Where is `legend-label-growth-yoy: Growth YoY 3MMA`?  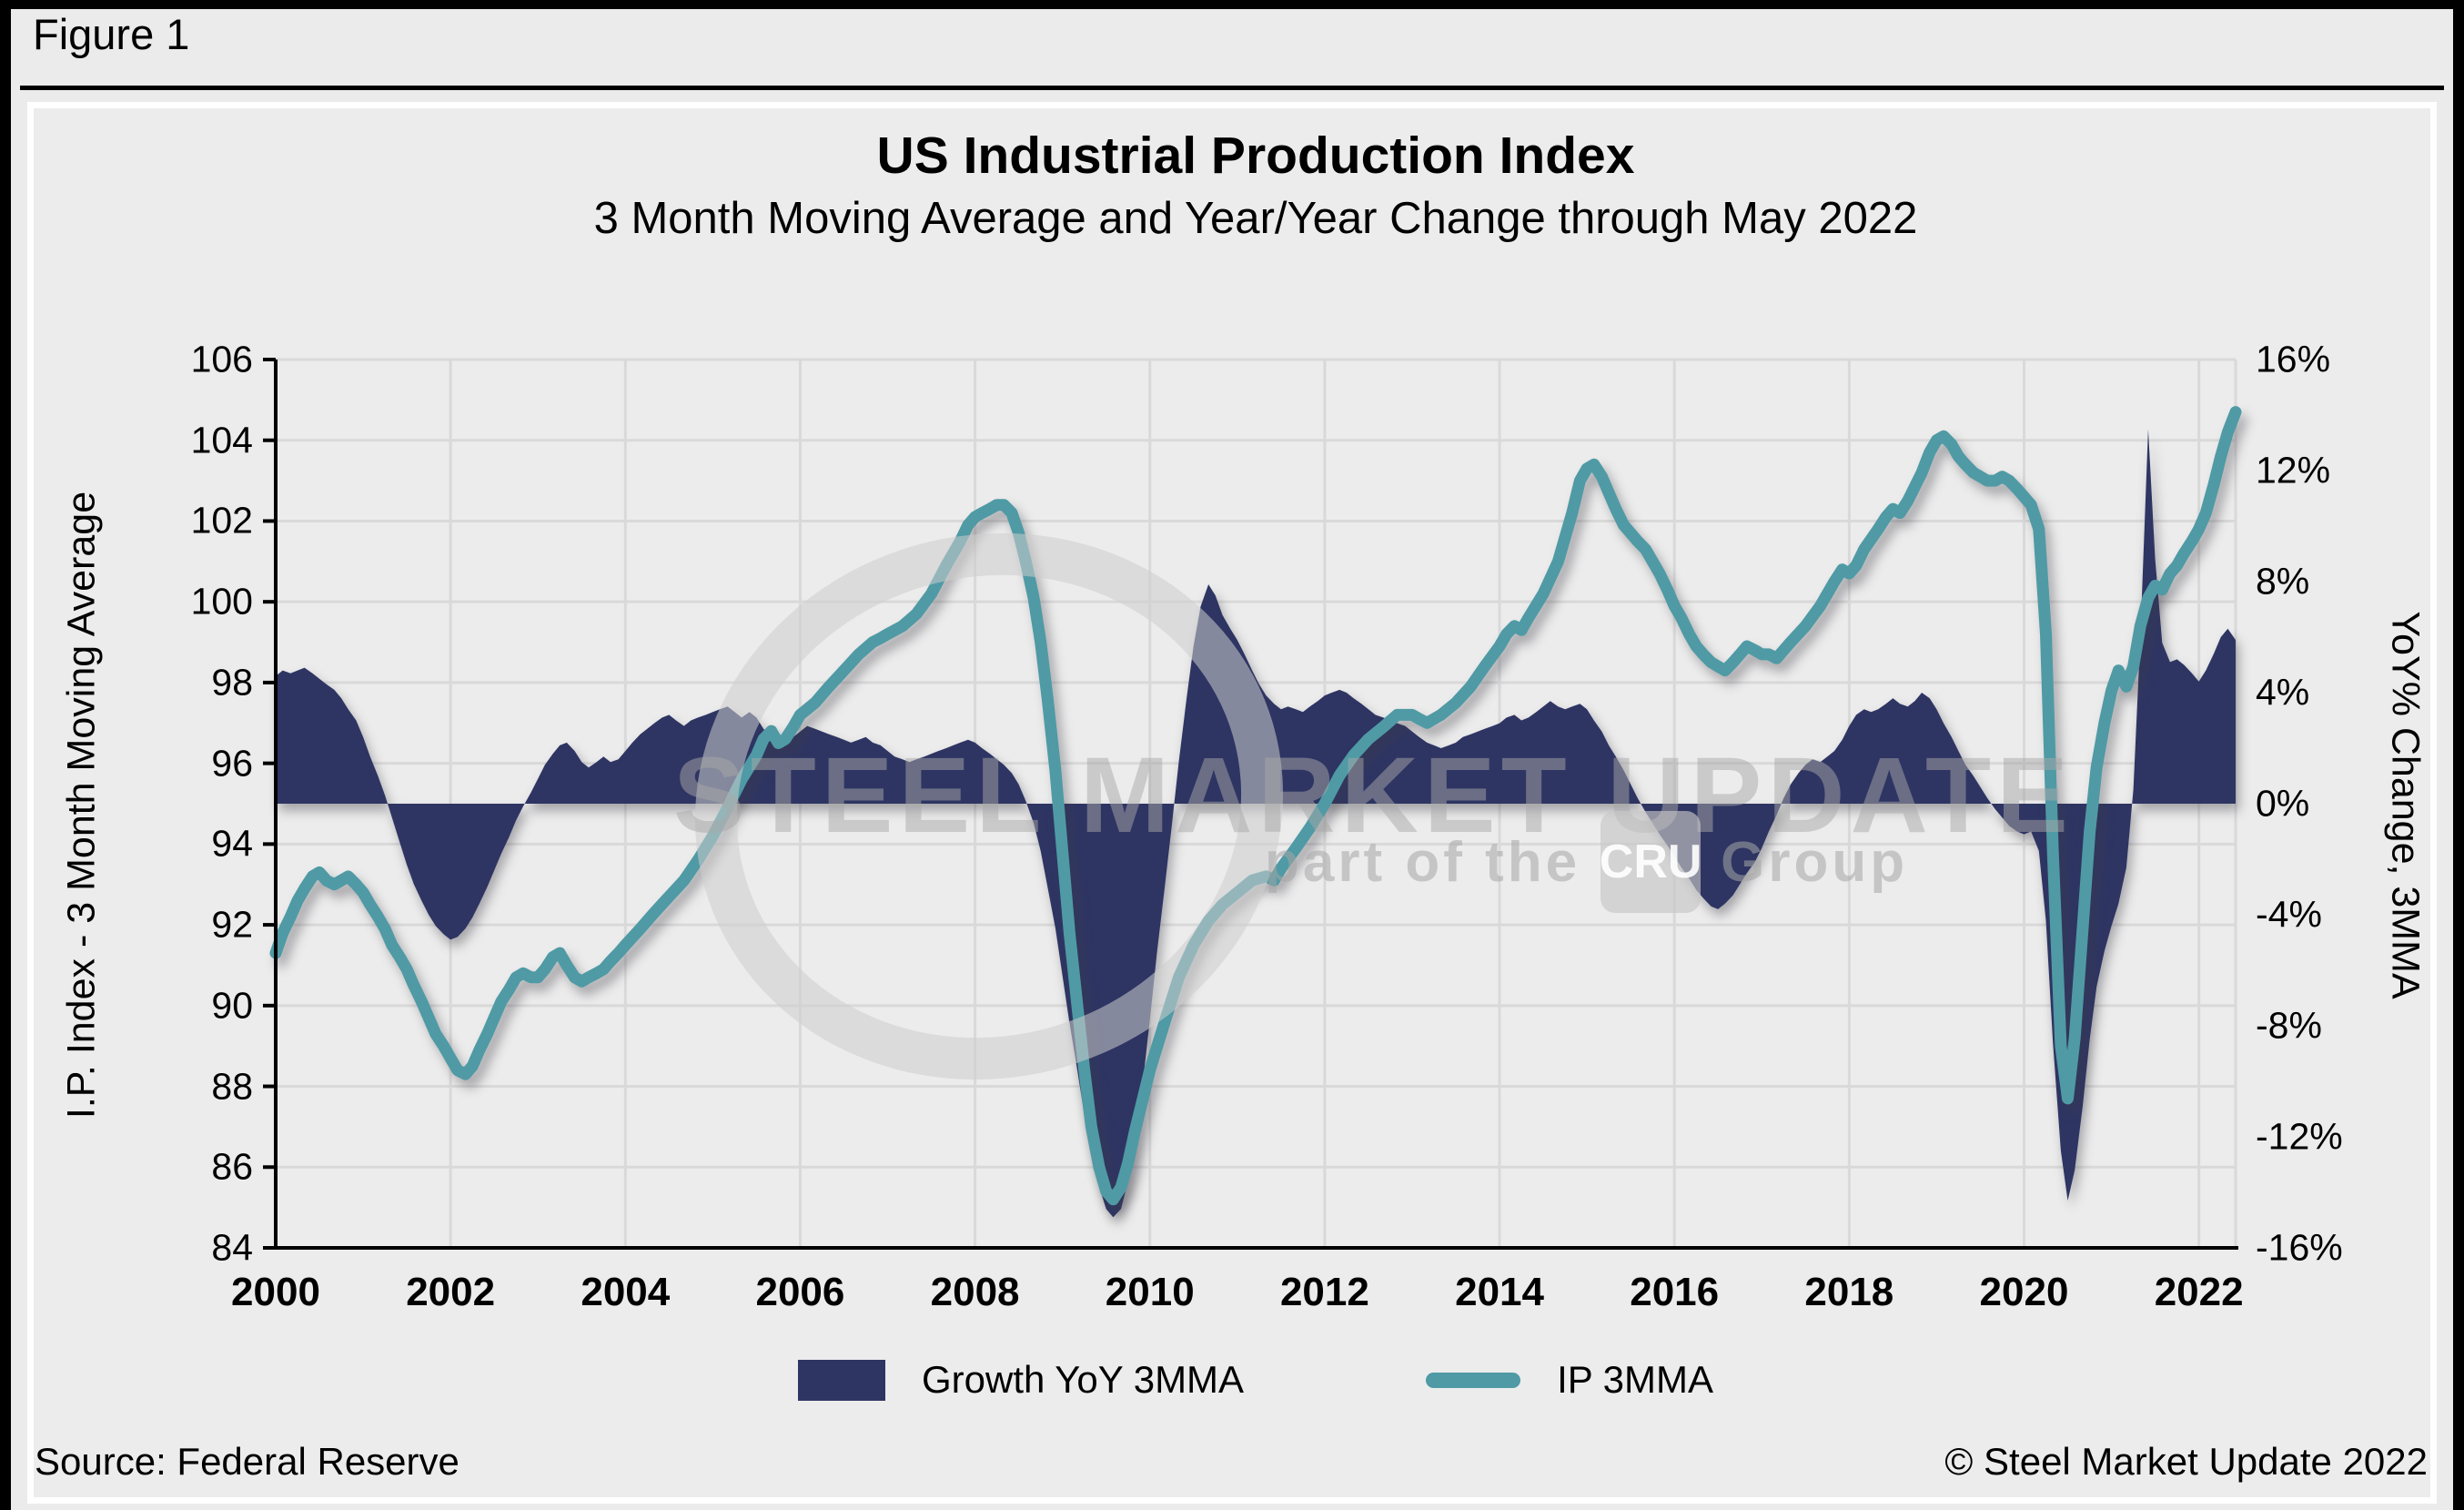
legend-label-growth-yoy: Growth YoY 3MMA is located at coordinates (1083, 1380).